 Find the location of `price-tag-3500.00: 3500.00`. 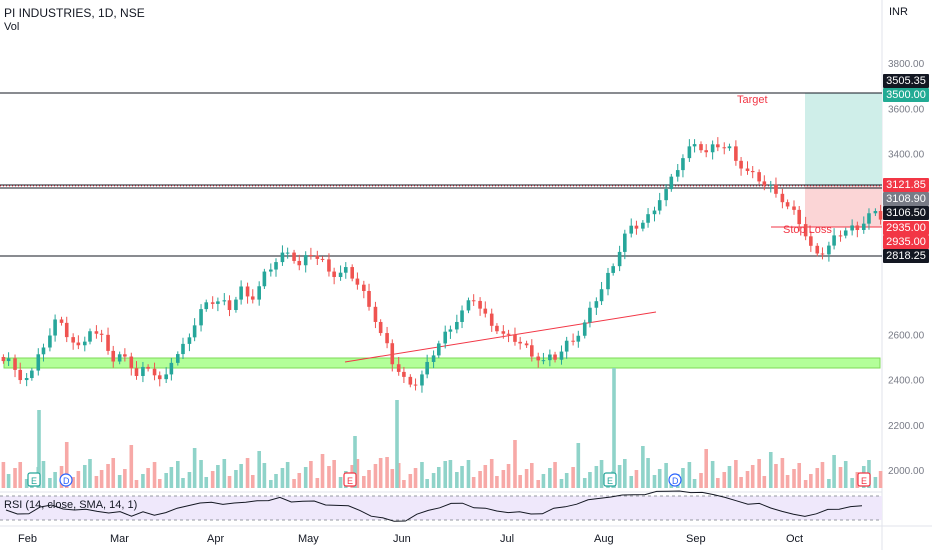

price-tag-3500.00: 3500.00 is located at coordinates (906, 95).